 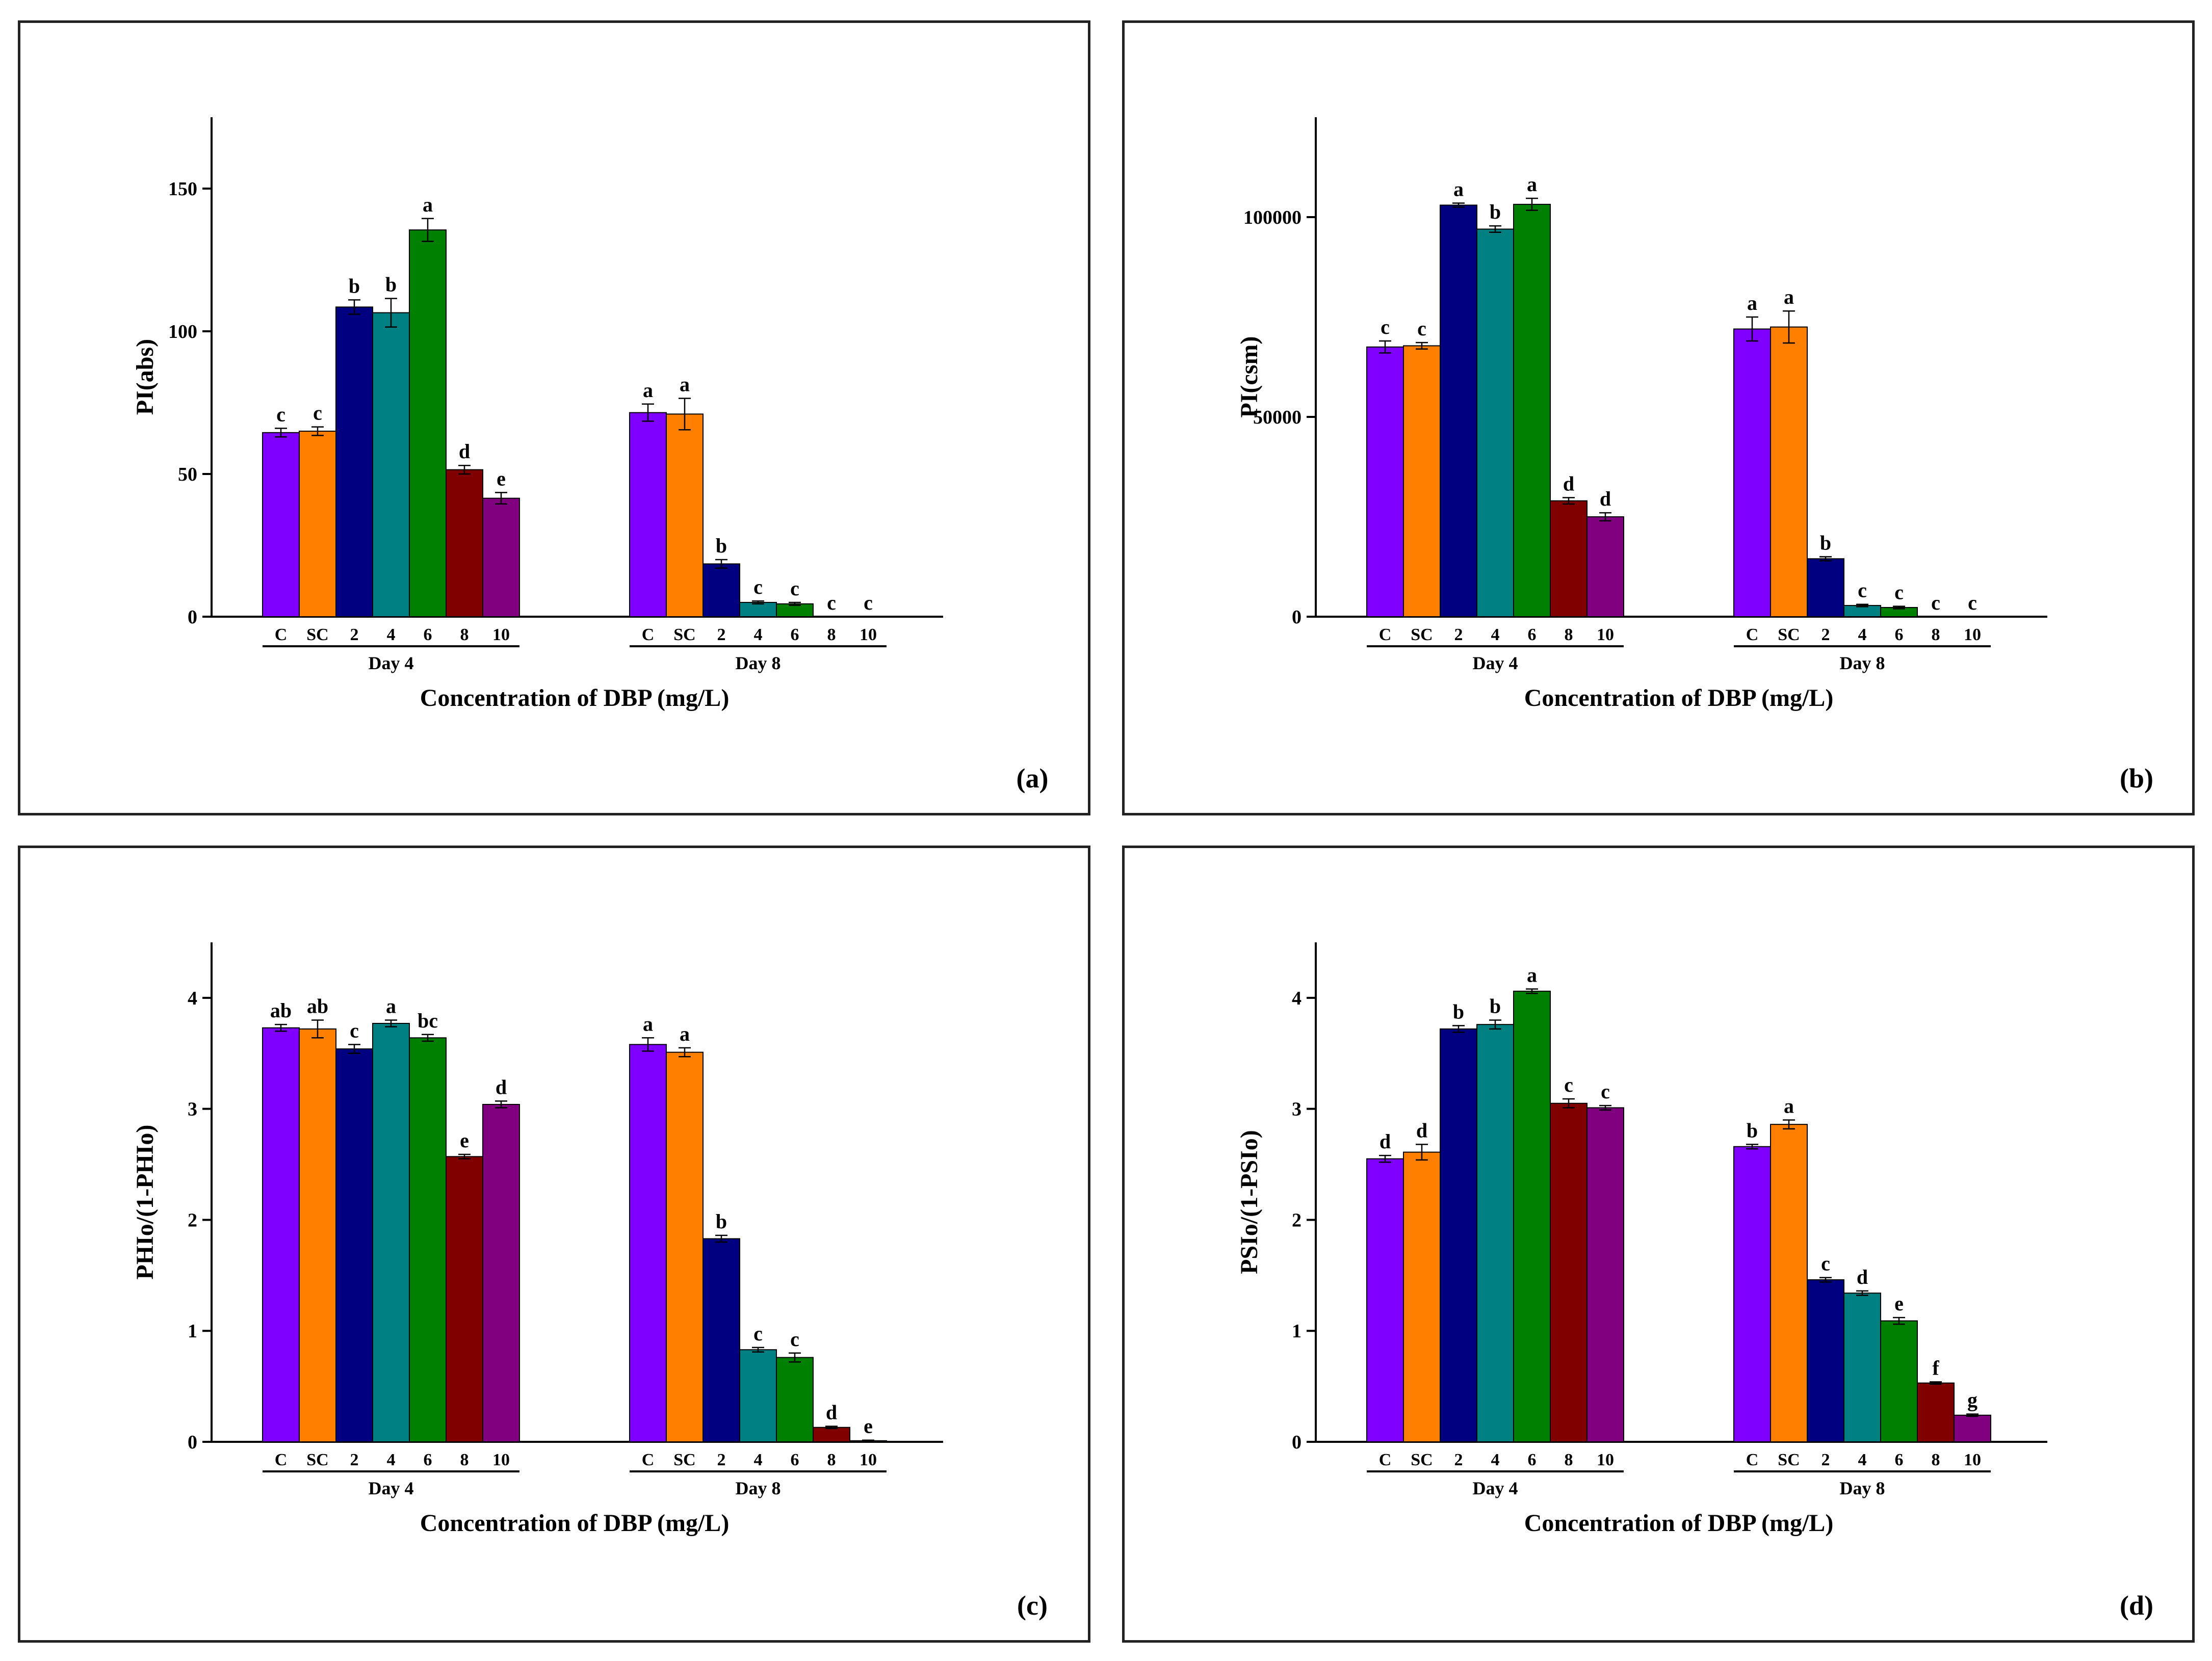 What do you see at coordinates (428, 1020) in the screenshot?
I see `significance-letter: bc` at bounding box center [428, 1020].